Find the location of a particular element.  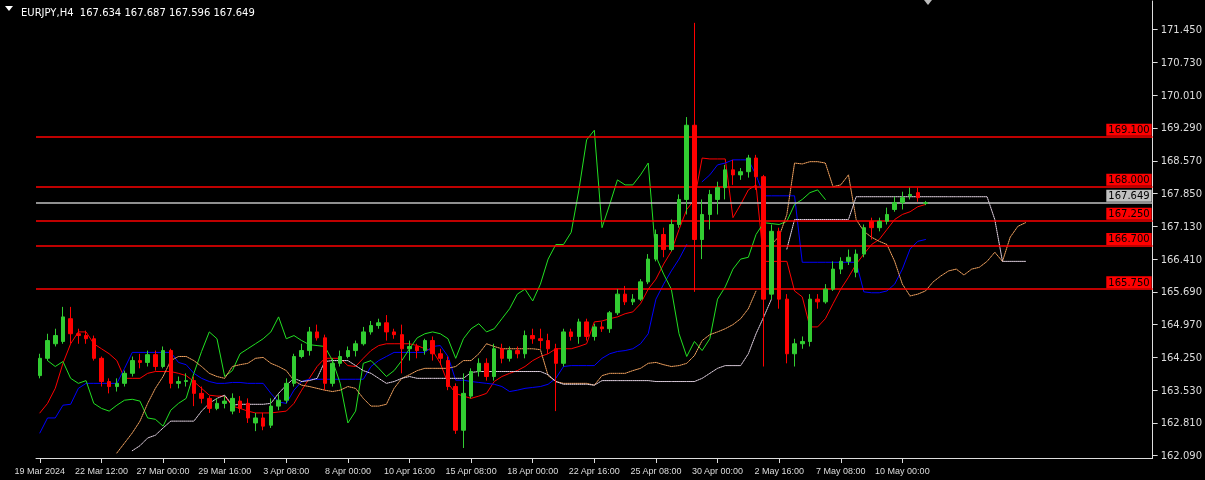

ref-line-label: 166.700 is located at coordinates (1129, 239).